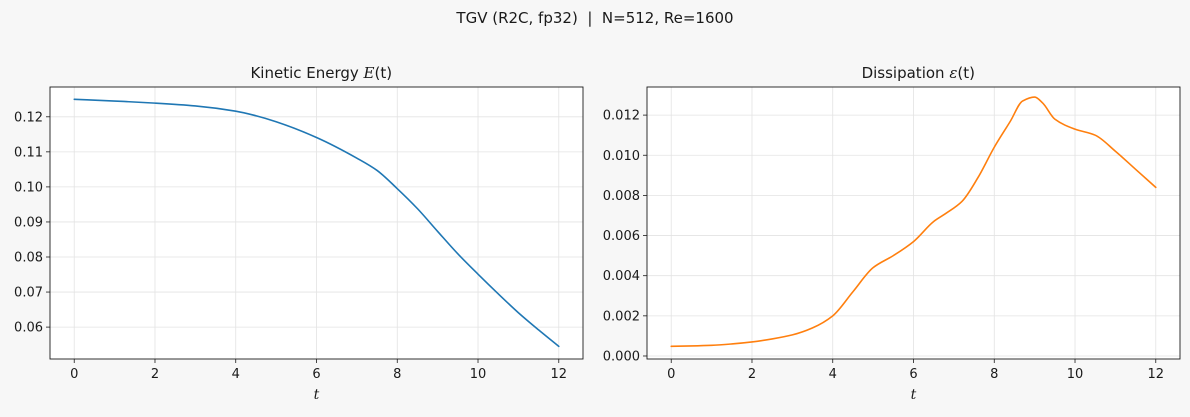 Image resolution: width=1190 pixels, height=417 pixels. I want to click on dissipation-x-tick-label: 10, so click(1075, 374).